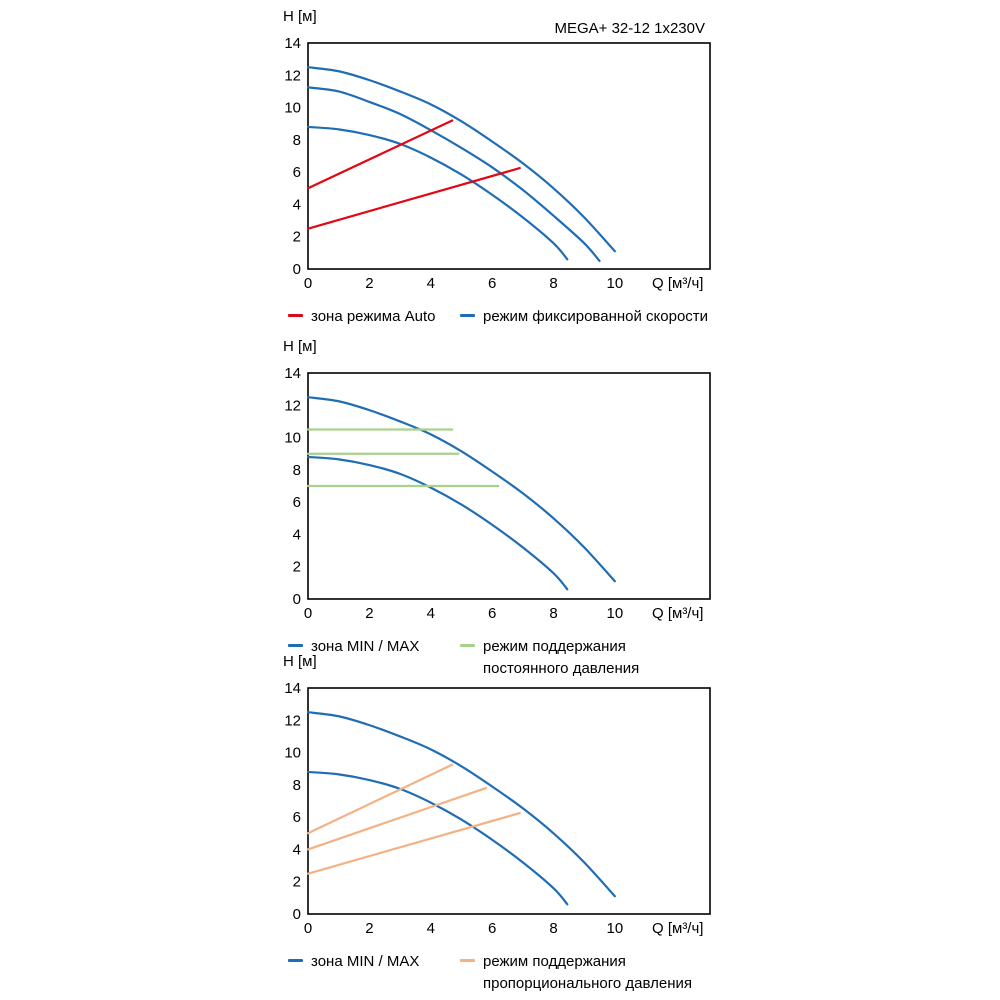 The width and height of the screenshot is (1000, 1000). What do you see at coordinates (561, 657) in the screenshot?
I see `legend-label: режим поддержания постоянного давления` at bounding box center [561, 657].